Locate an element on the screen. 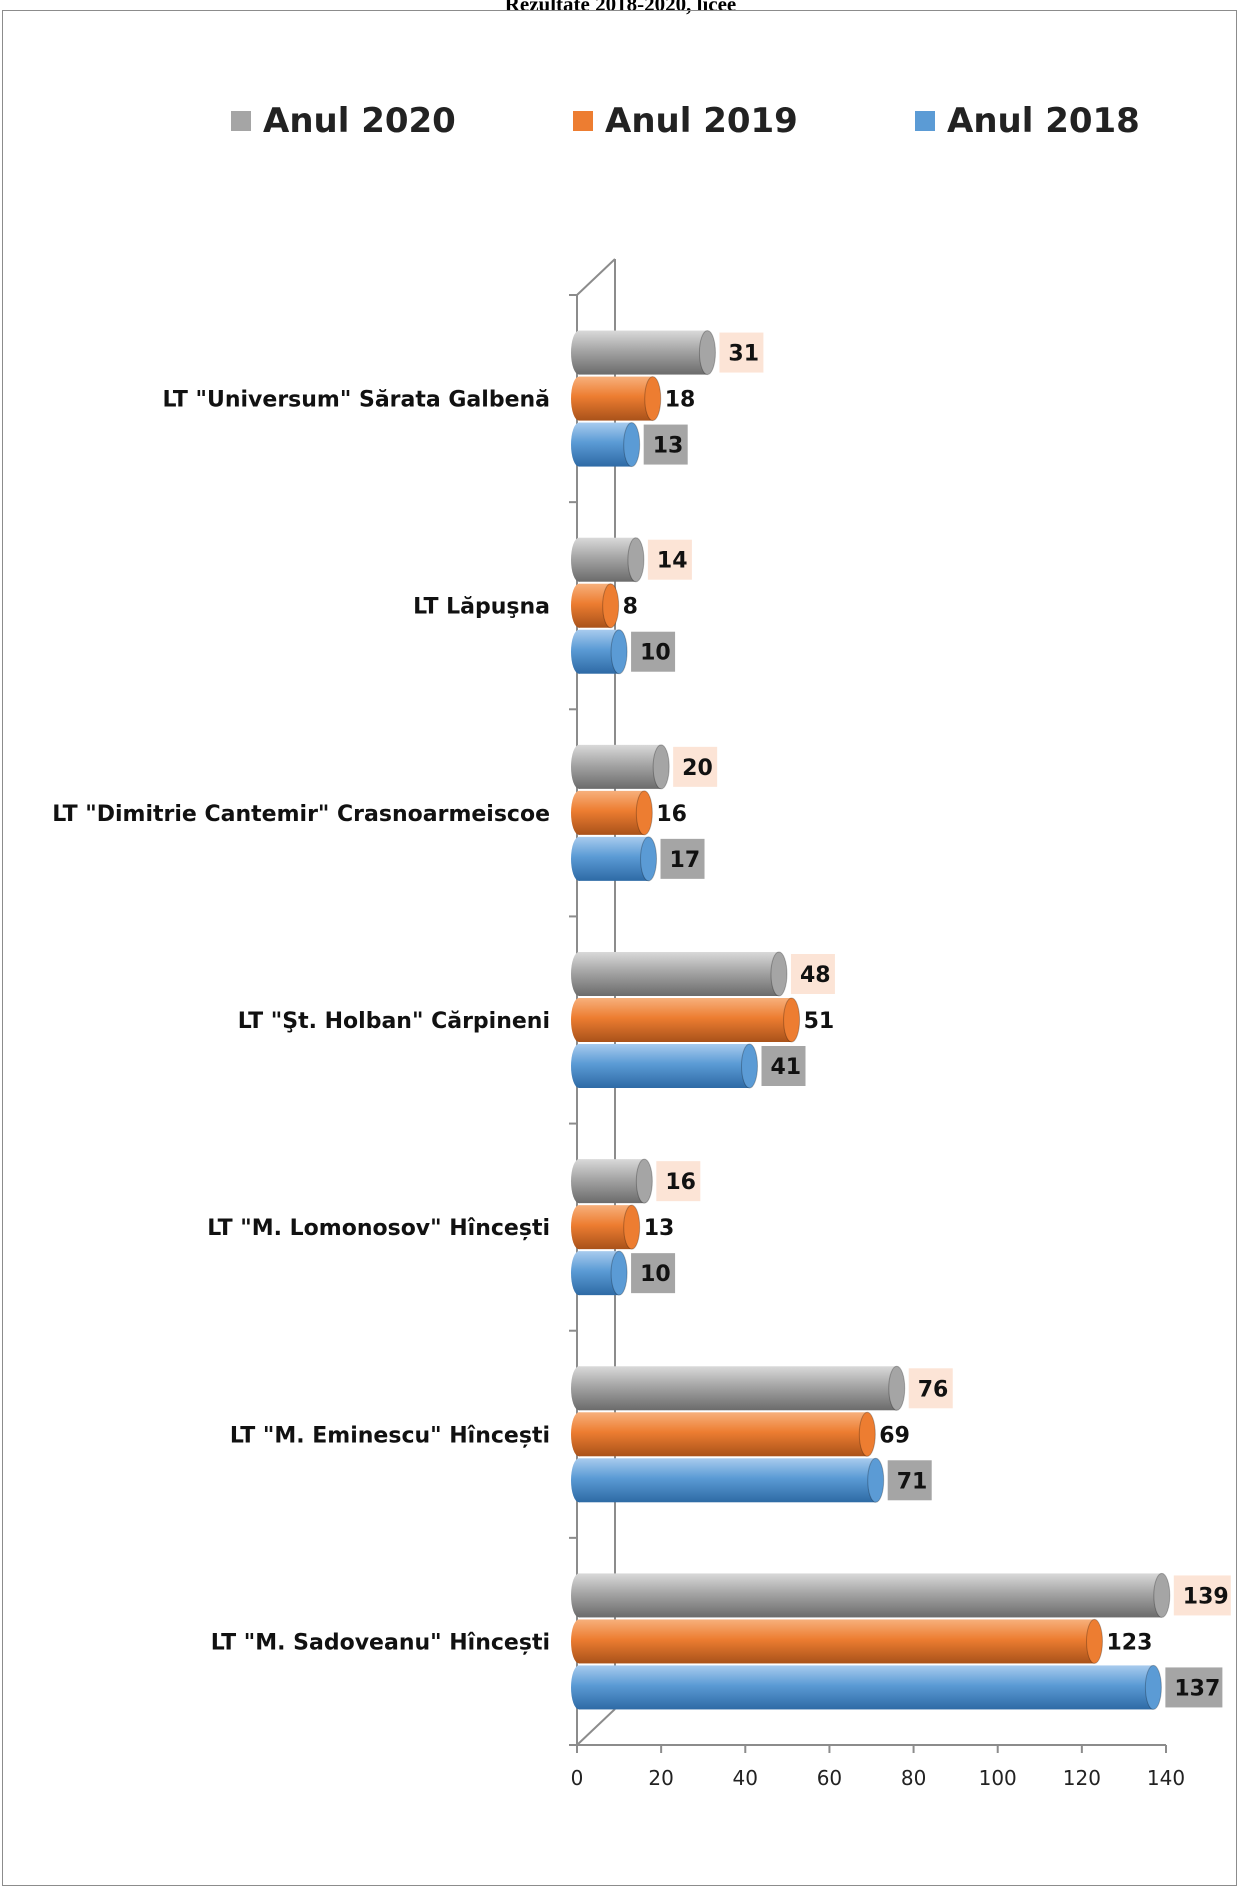 The height and width of the screenshot is (1890, 1241). x-tick-label: 100 is located at coordinates (998, 1778).